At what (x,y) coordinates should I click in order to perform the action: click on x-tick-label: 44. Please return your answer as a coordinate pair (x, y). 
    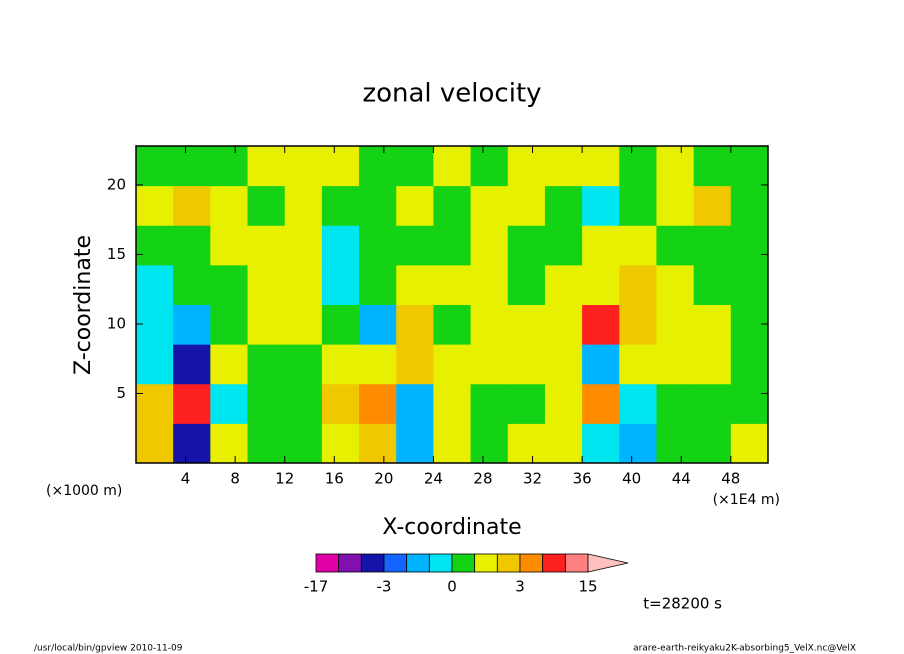
    Looking at the image, I should click on (681, 479).